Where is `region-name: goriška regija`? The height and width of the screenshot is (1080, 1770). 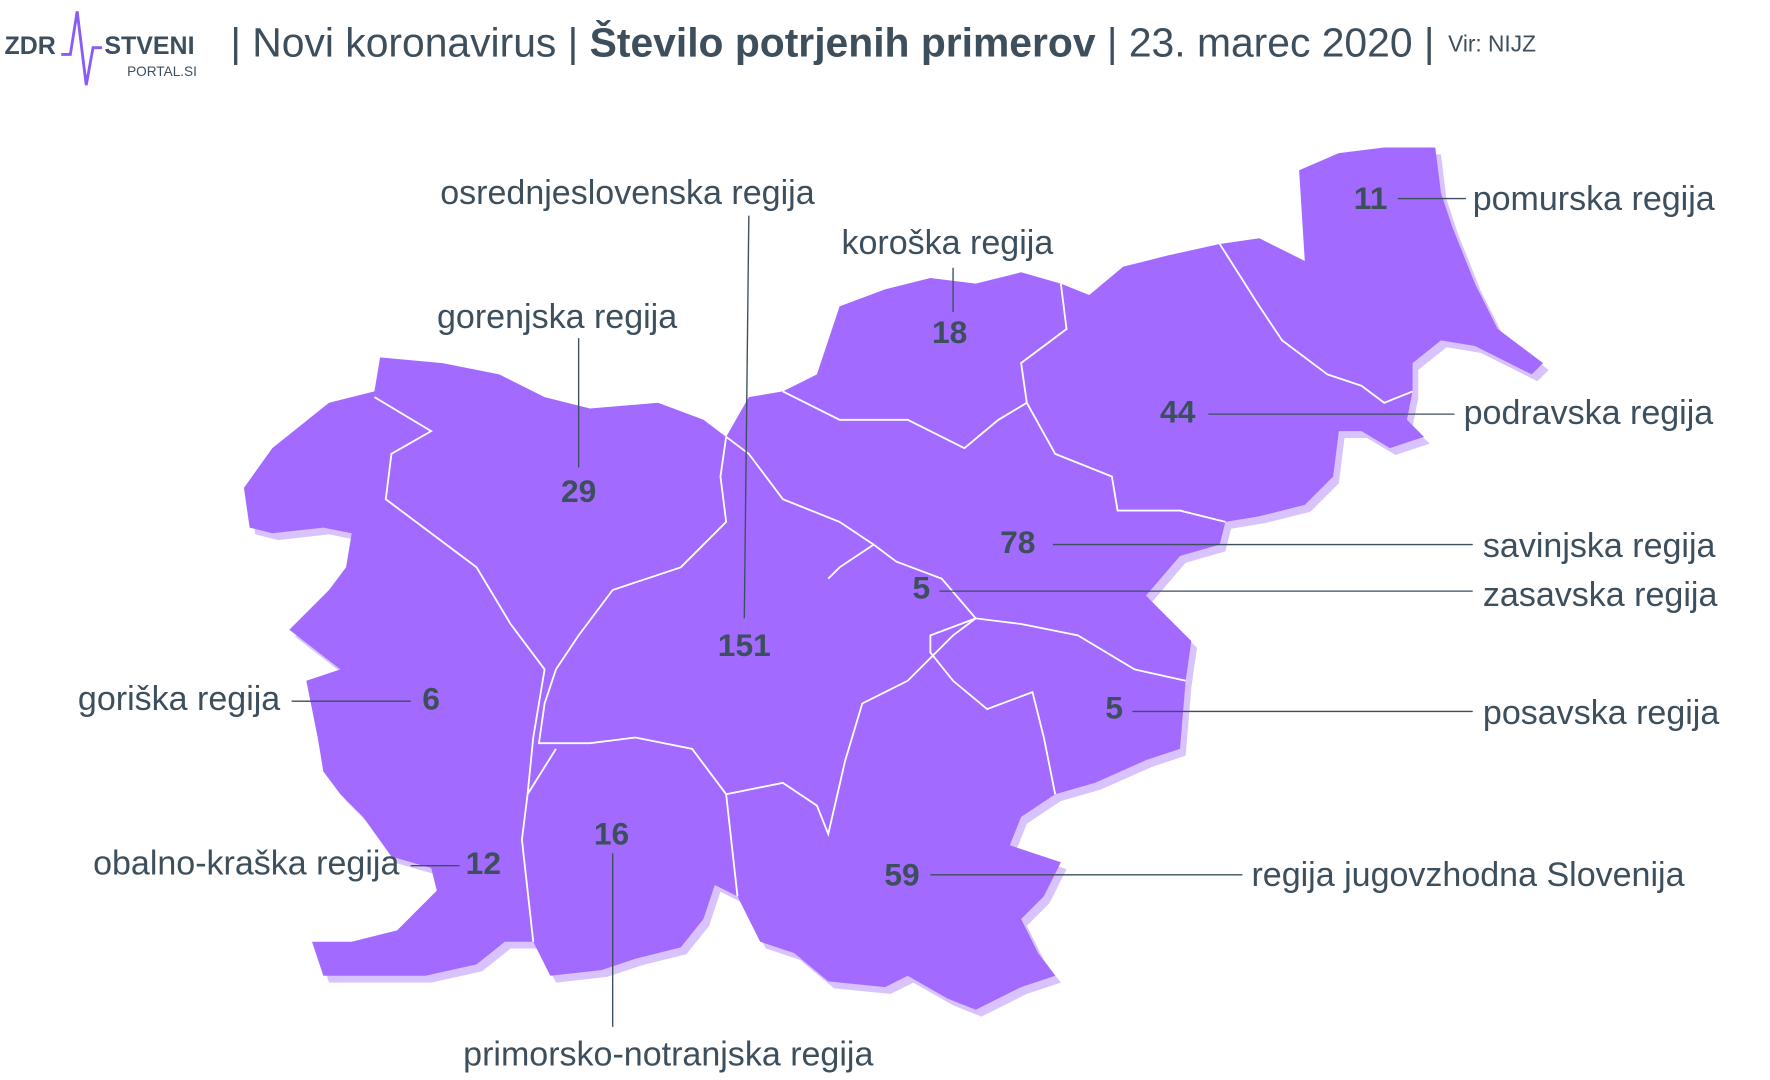
region-name: goriška regija is located at coordinates (179, 699).